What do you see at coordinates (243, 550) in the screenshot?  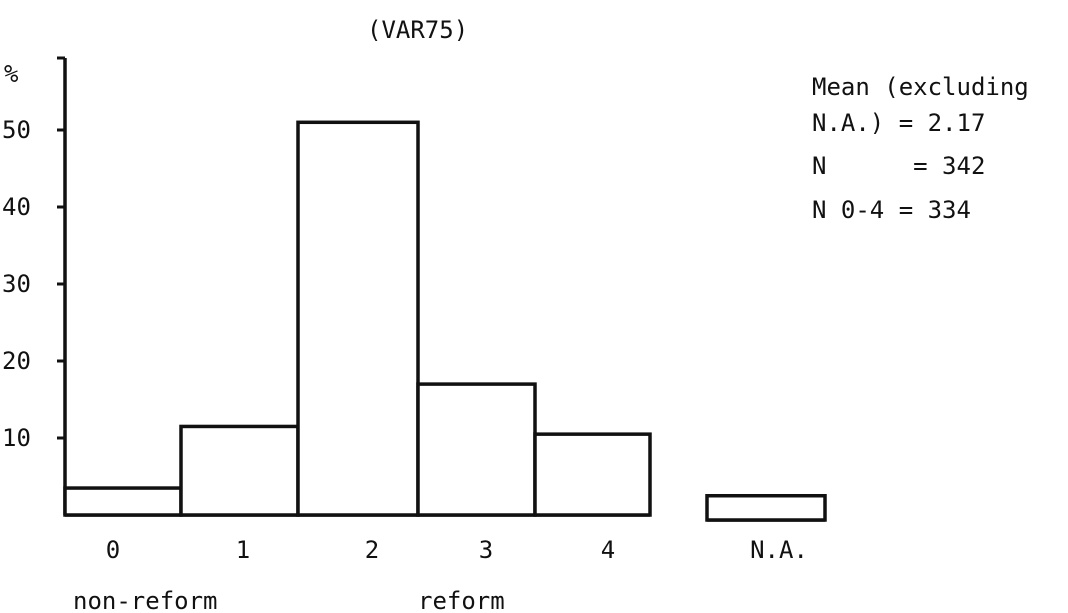 I see `x-tick-label: 1` at bounding box center [243, 550].